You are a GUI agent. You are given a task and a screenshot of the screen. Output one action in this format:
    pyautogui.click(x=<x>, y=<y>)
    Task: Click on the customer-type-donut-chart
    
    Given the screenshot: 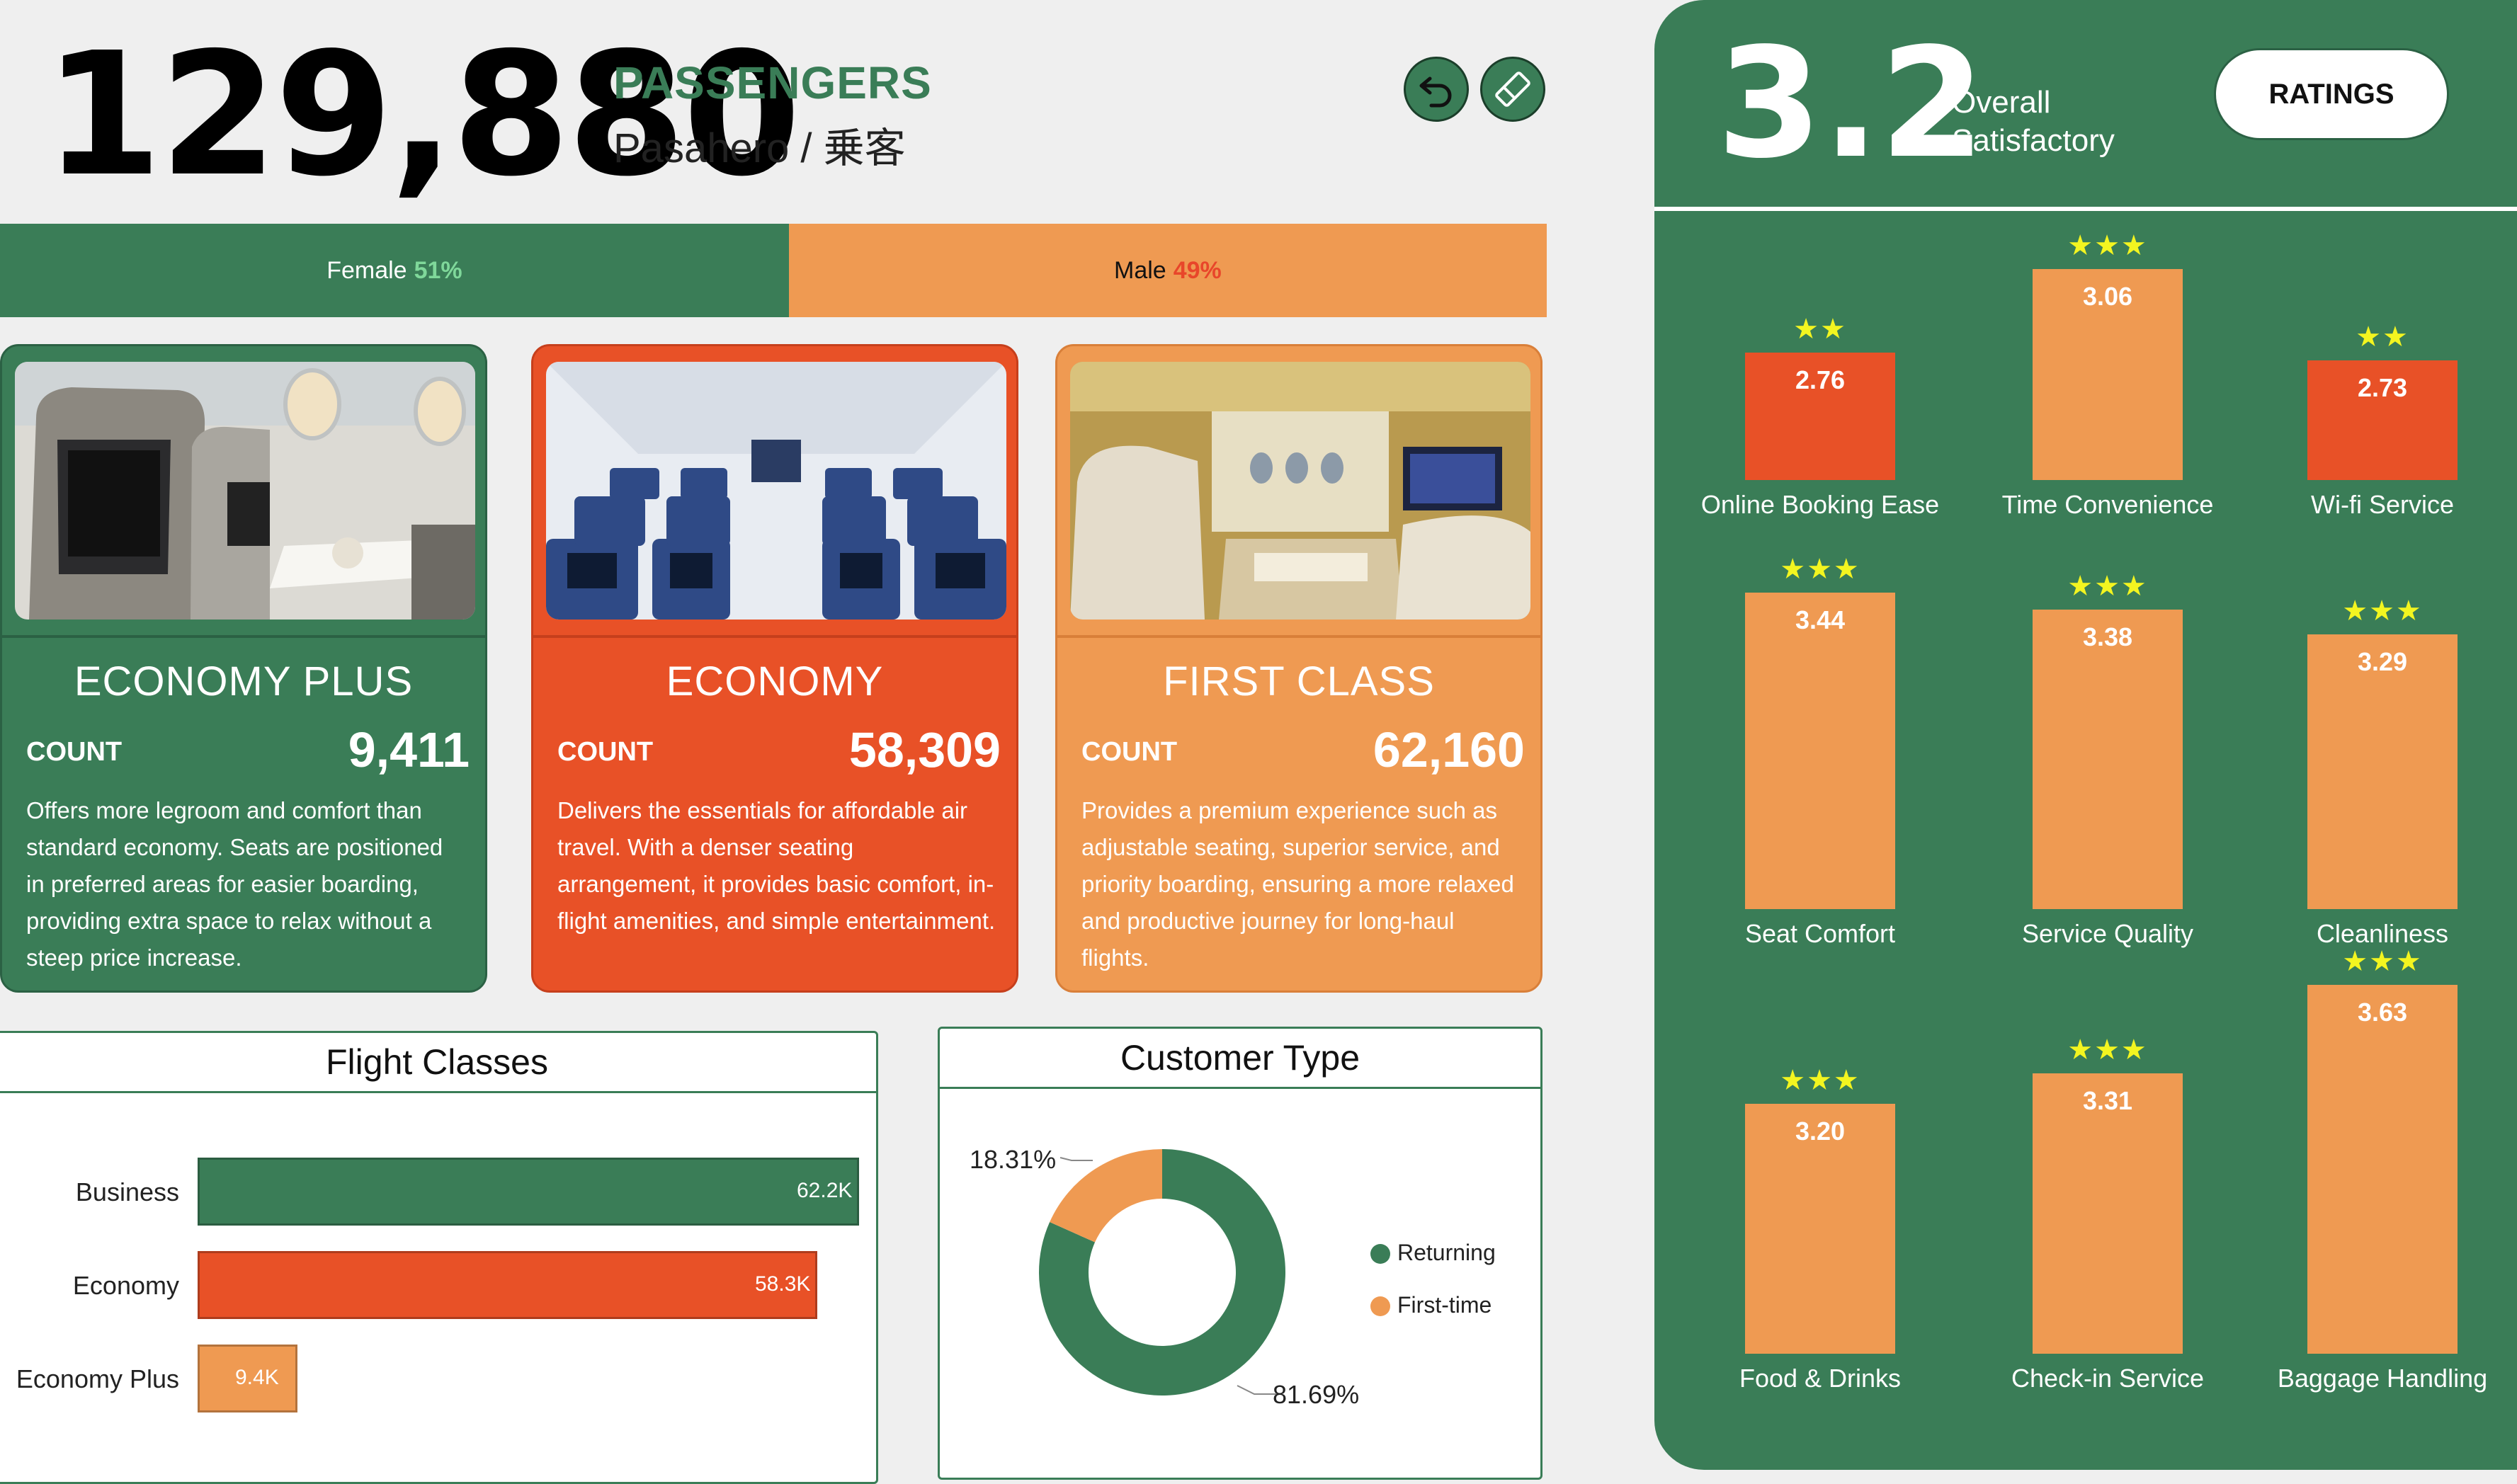 What is the action you would take?
    pyautogui.click(x=1162, y=1272)
    